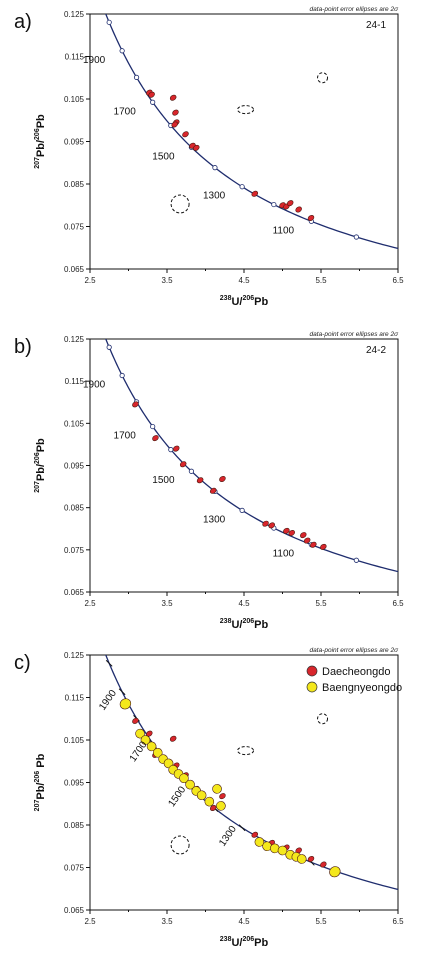 This screenshot has width=423, height=961. I want to click on concordia-age-label: 1900, so click(94, 384).